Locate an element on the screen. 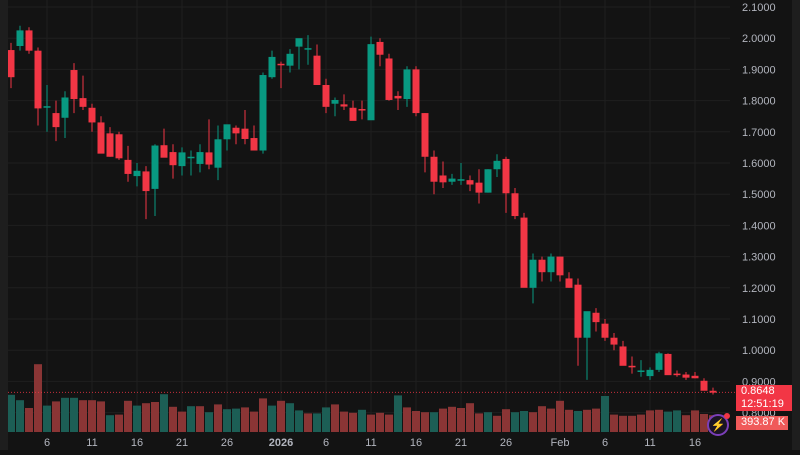 This screenshot has height=455, width=800. y-axis-label: 1.3000 is located at coordinates (759, 258).